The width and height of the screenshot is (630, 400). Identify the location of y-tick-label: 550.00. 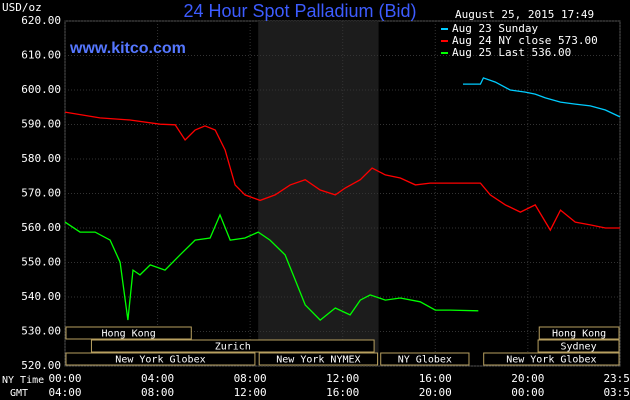
(41, 262).